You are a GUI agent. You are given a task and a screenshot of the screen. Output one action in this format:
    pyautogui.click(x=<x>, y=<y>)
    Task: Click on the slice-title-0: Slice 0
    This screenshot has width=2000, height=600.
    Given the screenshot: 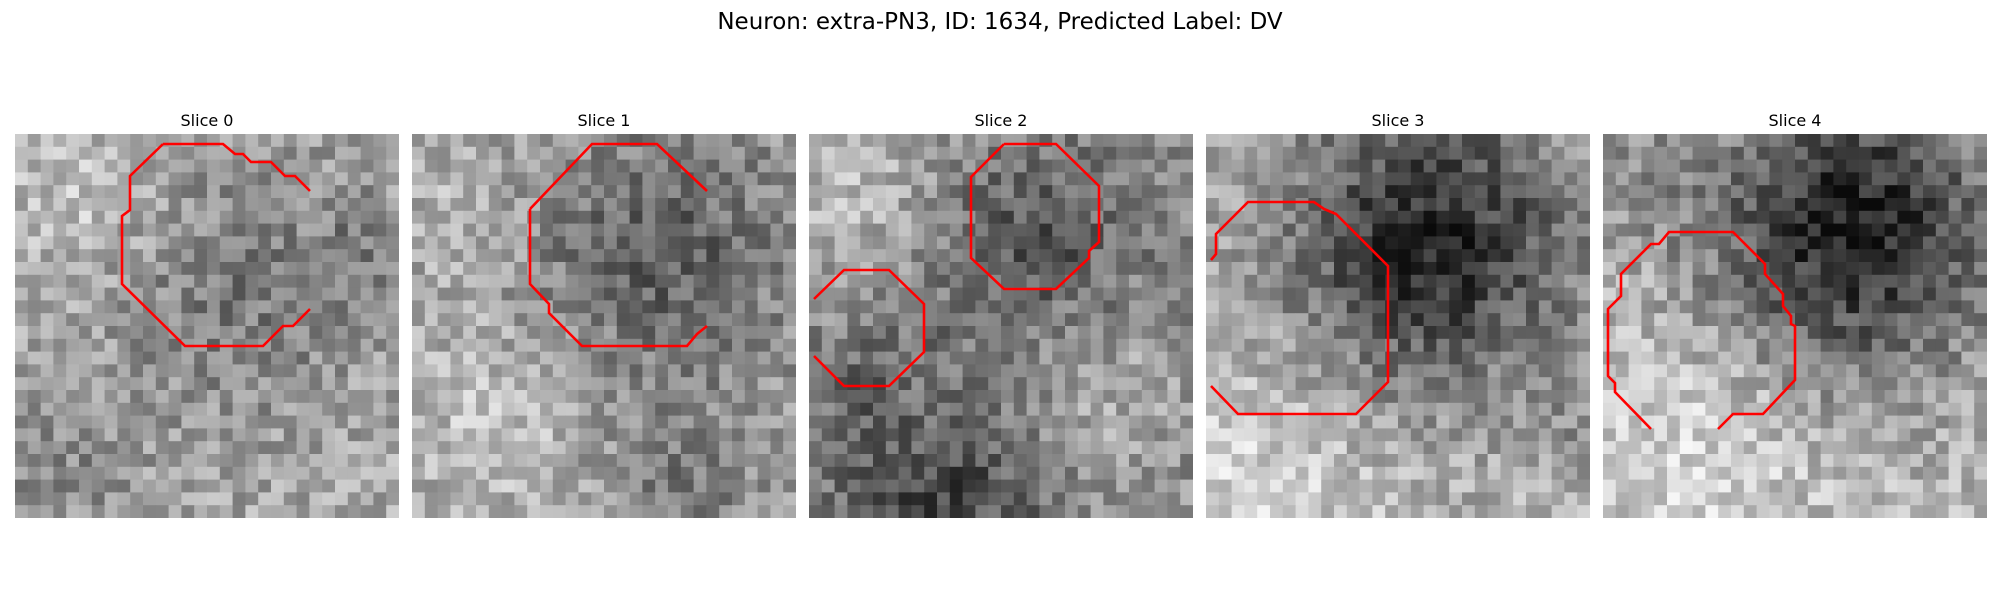 What is the action you would take?
    pyautogui.click(x=207, y=120)
    